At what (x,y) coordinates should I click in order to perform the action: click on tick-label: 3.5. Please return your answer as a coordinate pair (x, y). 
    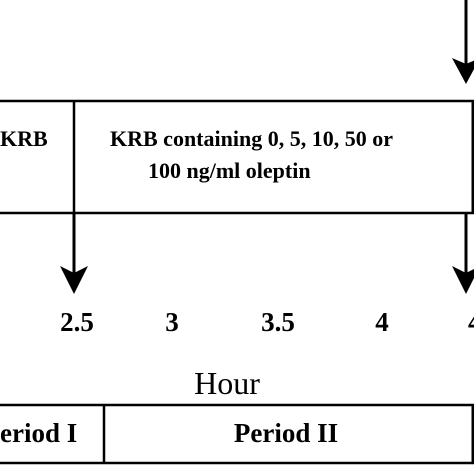
    Looking at the image, I should click on (278, 322).